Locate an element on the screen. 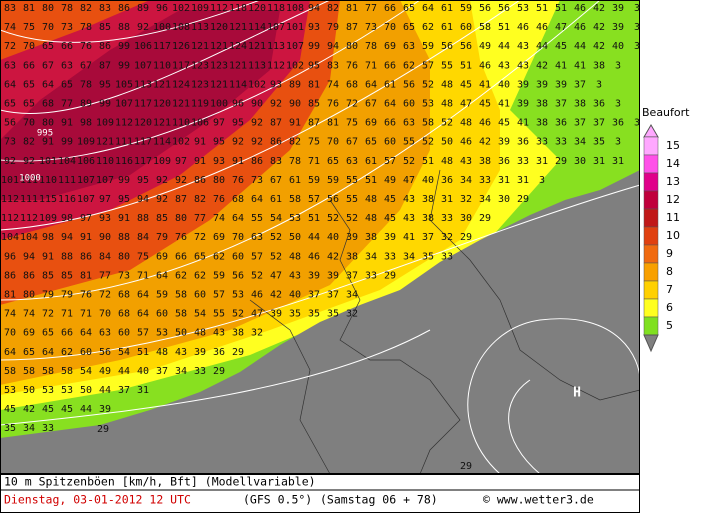 This screenshot has height=513, width=704. grid-value: 77 is located at coordinates (200, 218).